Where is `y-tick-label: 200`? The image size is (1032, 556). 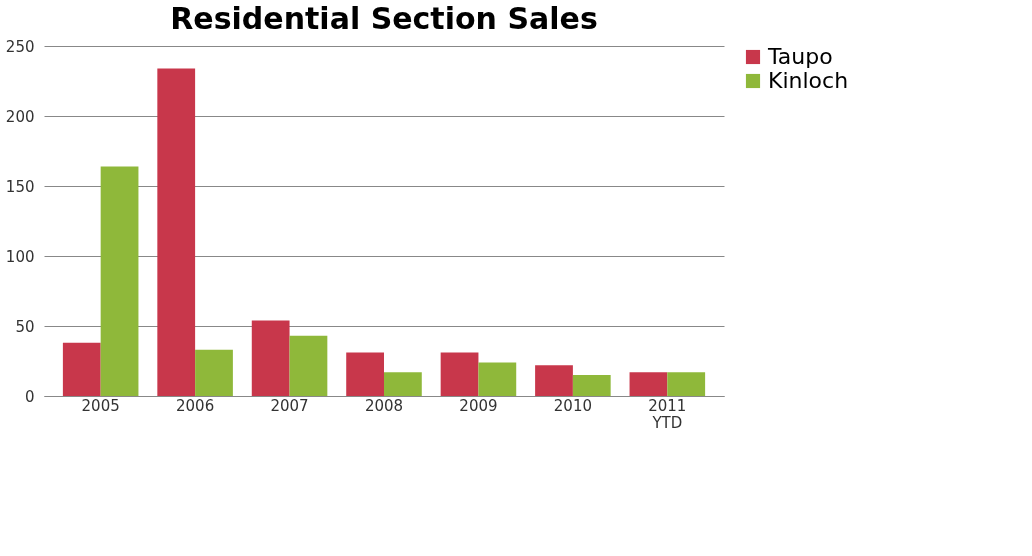
y-tick-label: 200 is located at coordinates (20, 116).